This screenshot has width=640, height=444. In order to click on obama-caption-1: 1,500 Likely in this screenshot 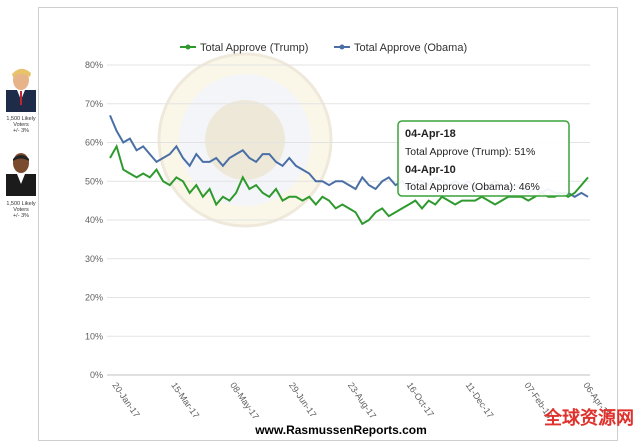, I will do `click(21, 204)`.